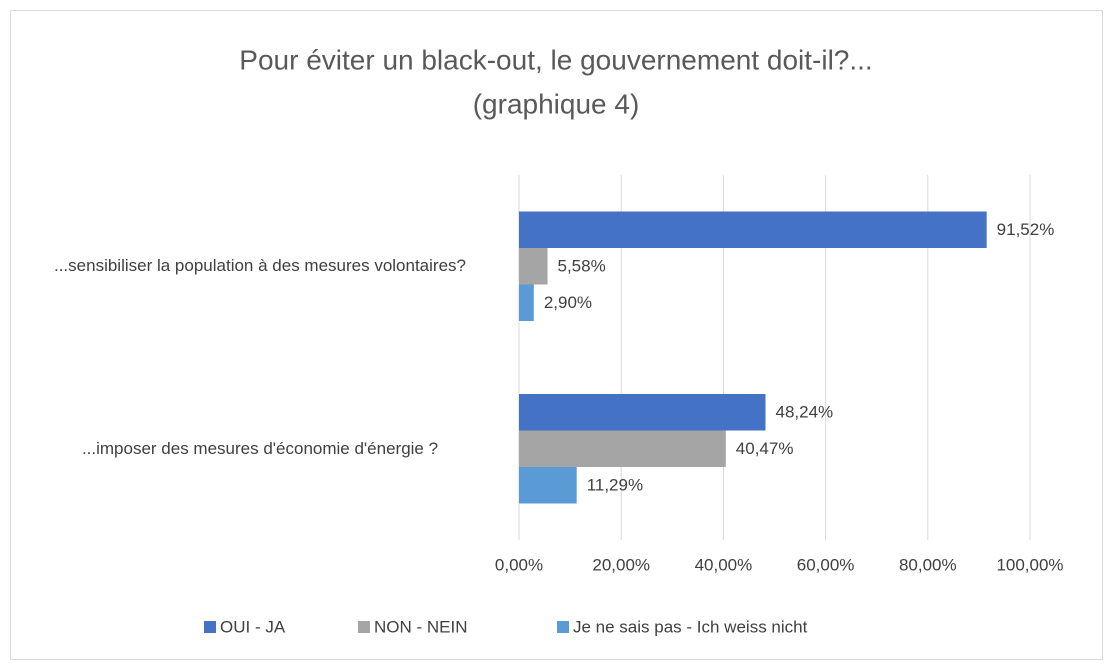 Image resolution: width=1113 pixels, height=670 pixels. What do you see at coordinates (621, 564) in the screenshot?
I see `x-tick-label: 20,00%` at bounding box center [621, 564].